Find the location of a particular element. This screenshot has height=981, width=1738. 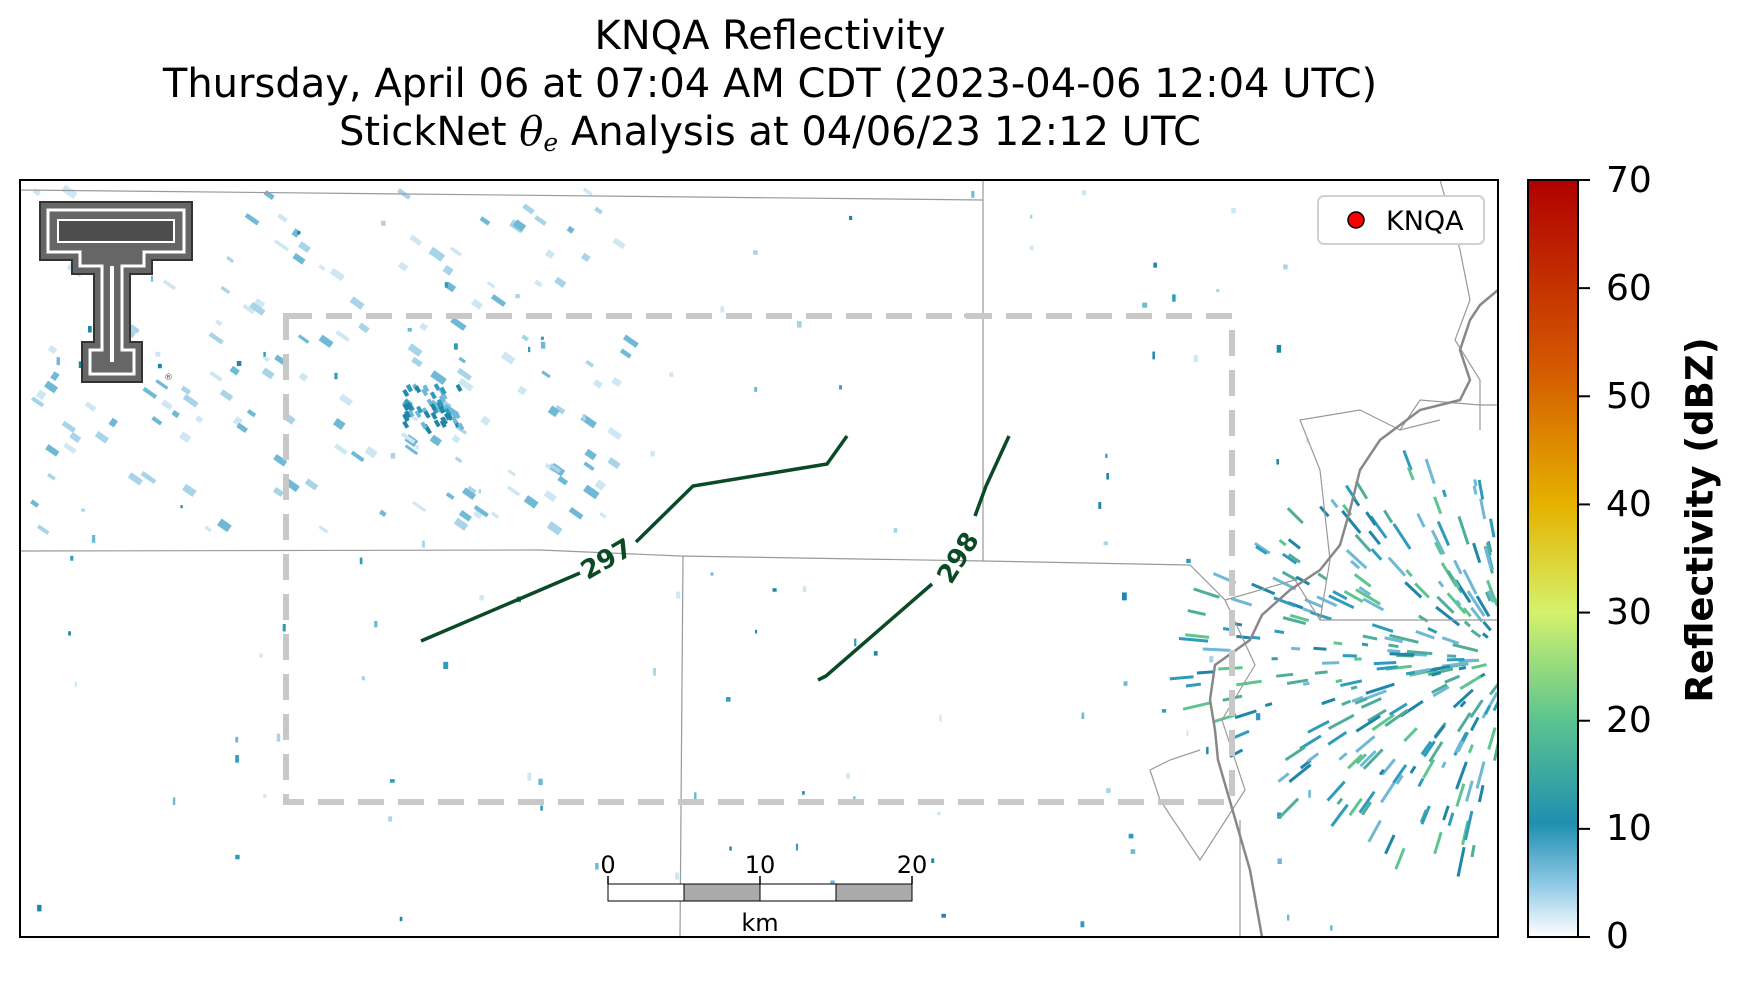

colorbar-tick-70: 70 is located at coordinates (1629, 180).